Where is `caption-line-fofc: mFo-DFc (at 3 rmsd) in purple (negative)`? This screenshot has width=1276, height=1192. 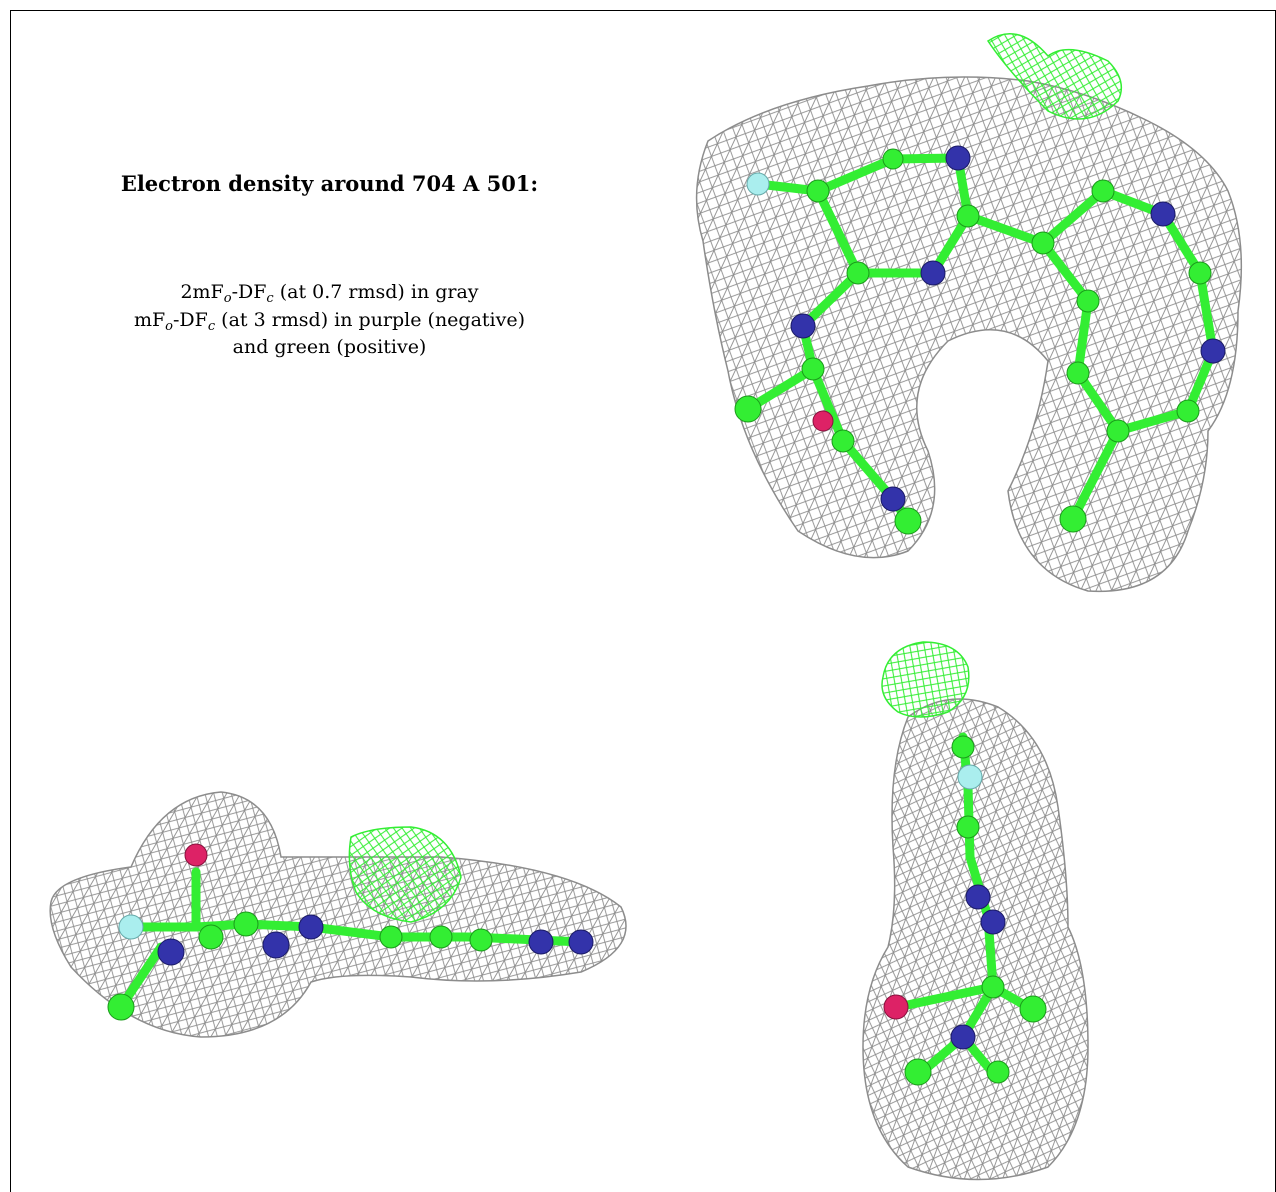
caption-line-fofc: mFo-DFc (at 3 rmsd) in purple (negative) is located at coordinates (329, 321).